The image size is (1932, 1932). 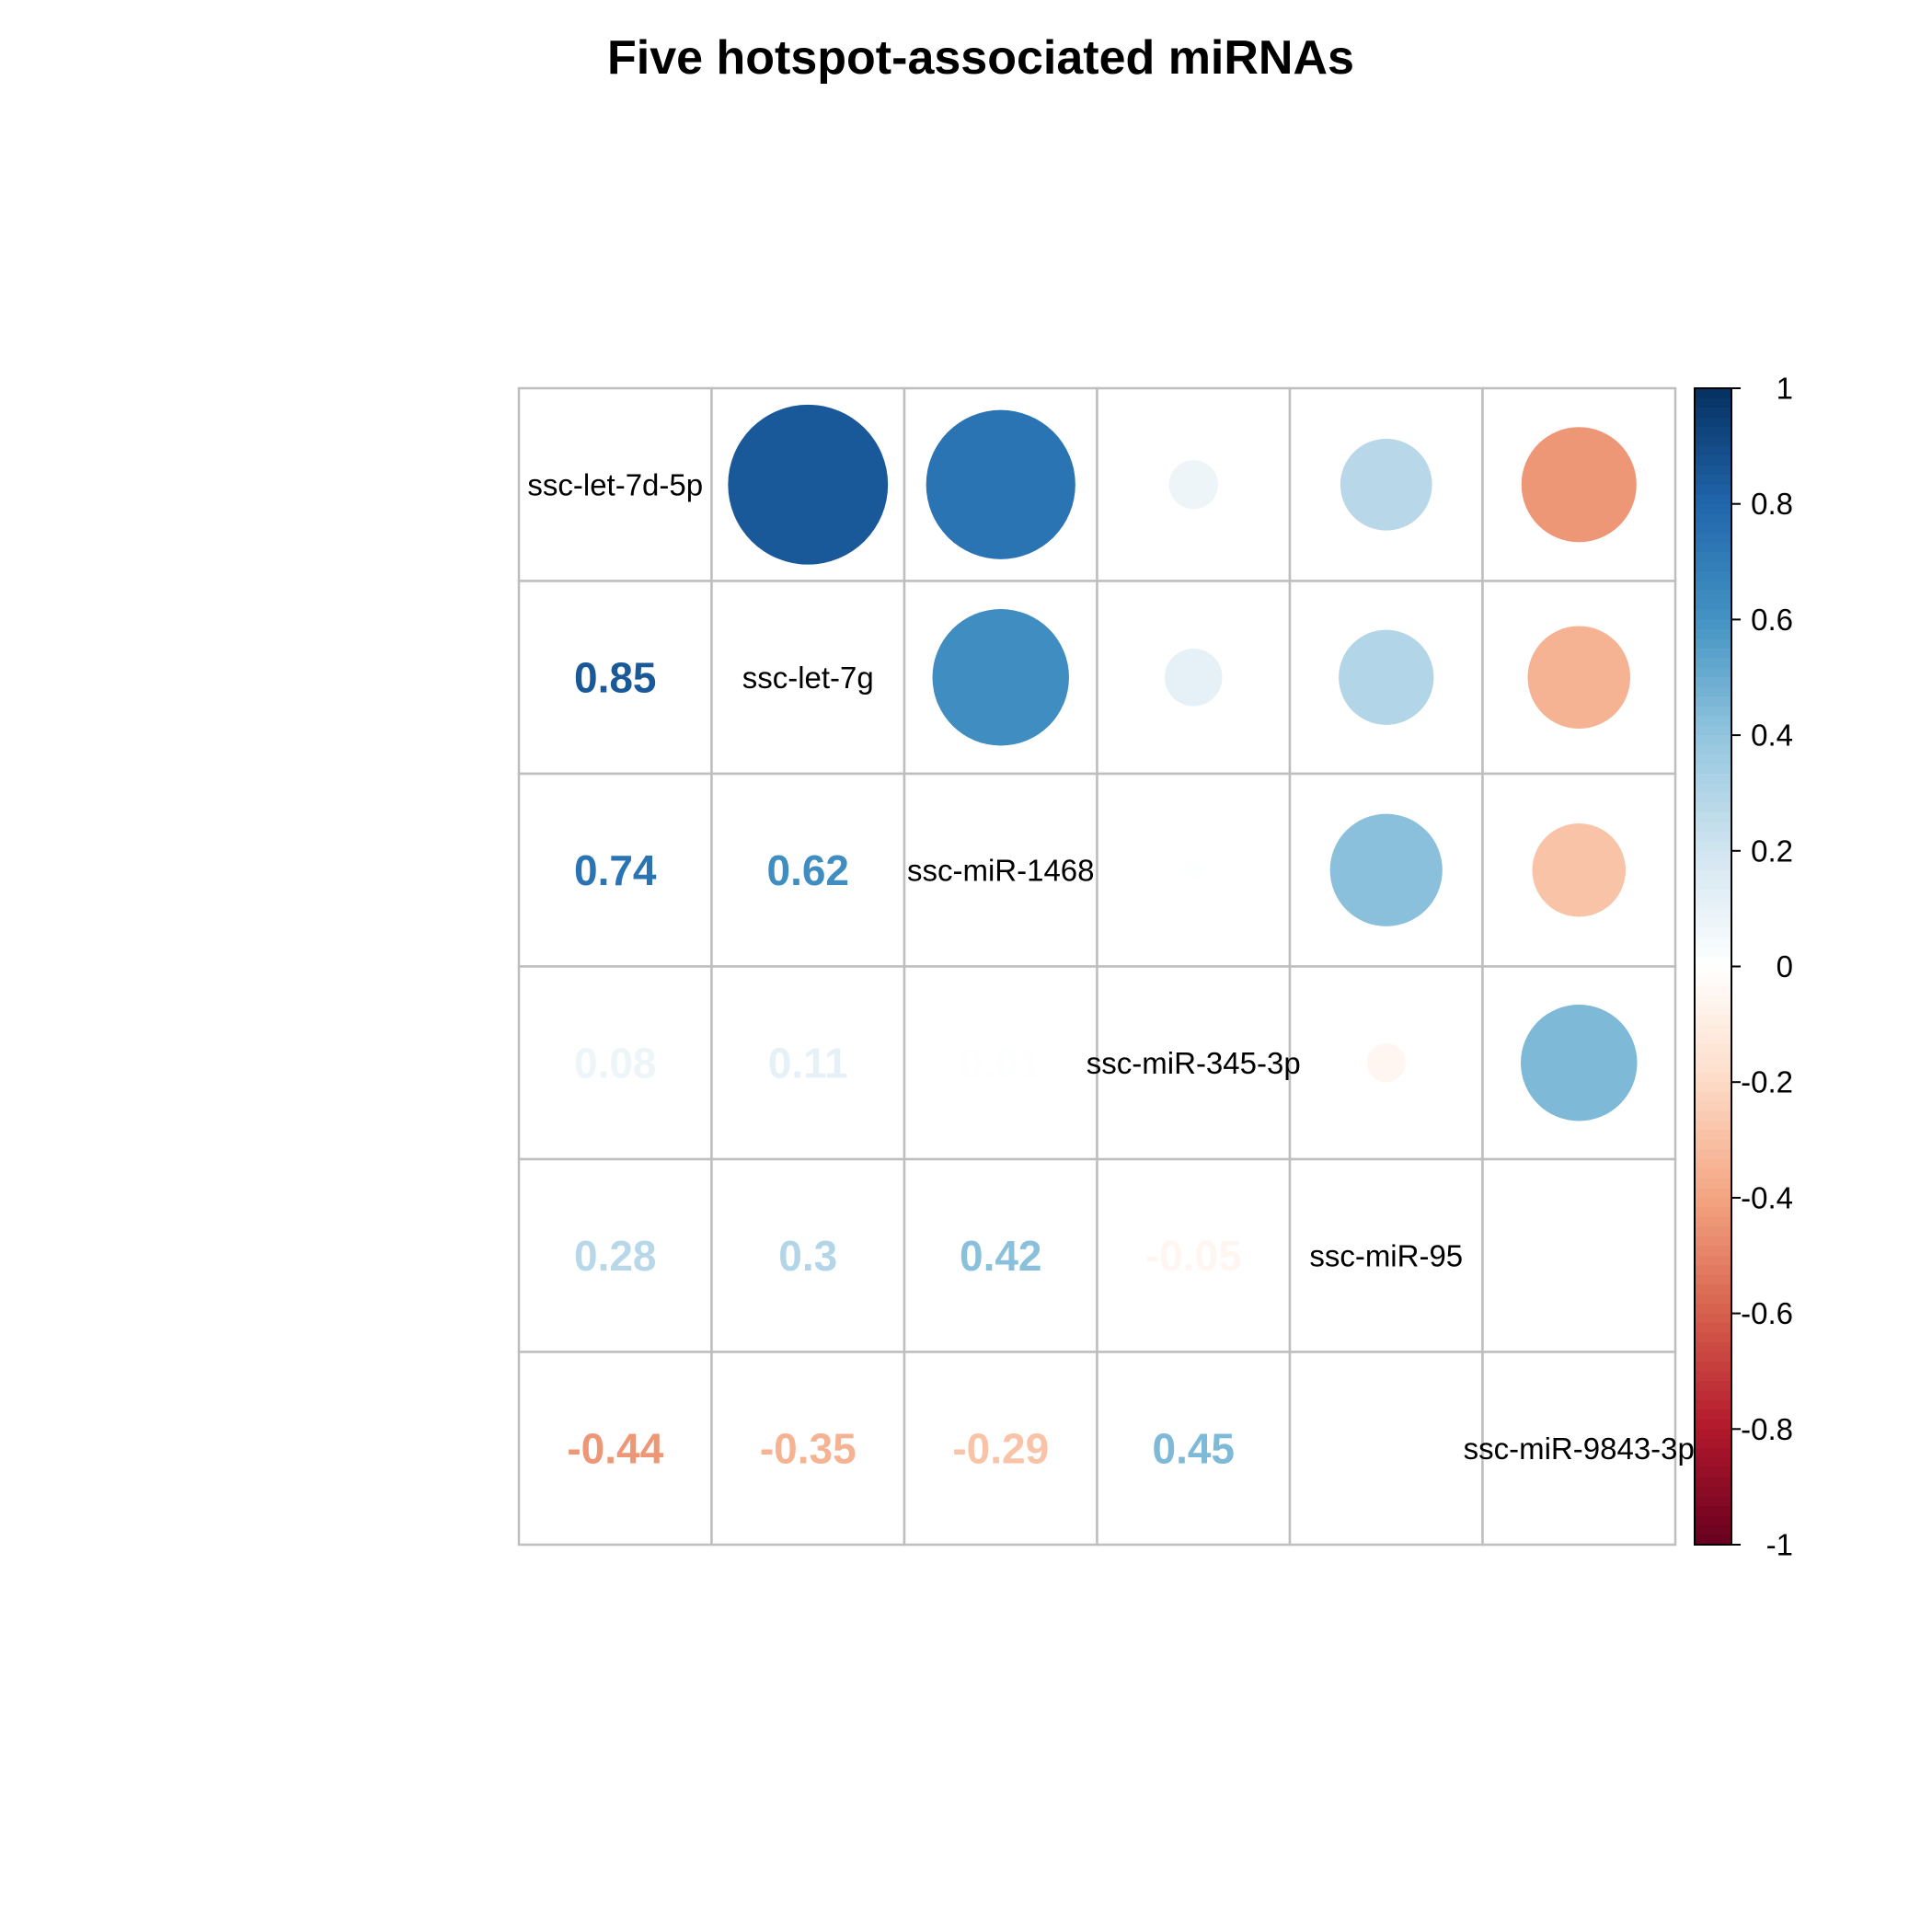 What do you see at coordinates (808, 678) in the screenshot?
I see `variable-label: ssc-let-7g` at bounding box center [808, 678].